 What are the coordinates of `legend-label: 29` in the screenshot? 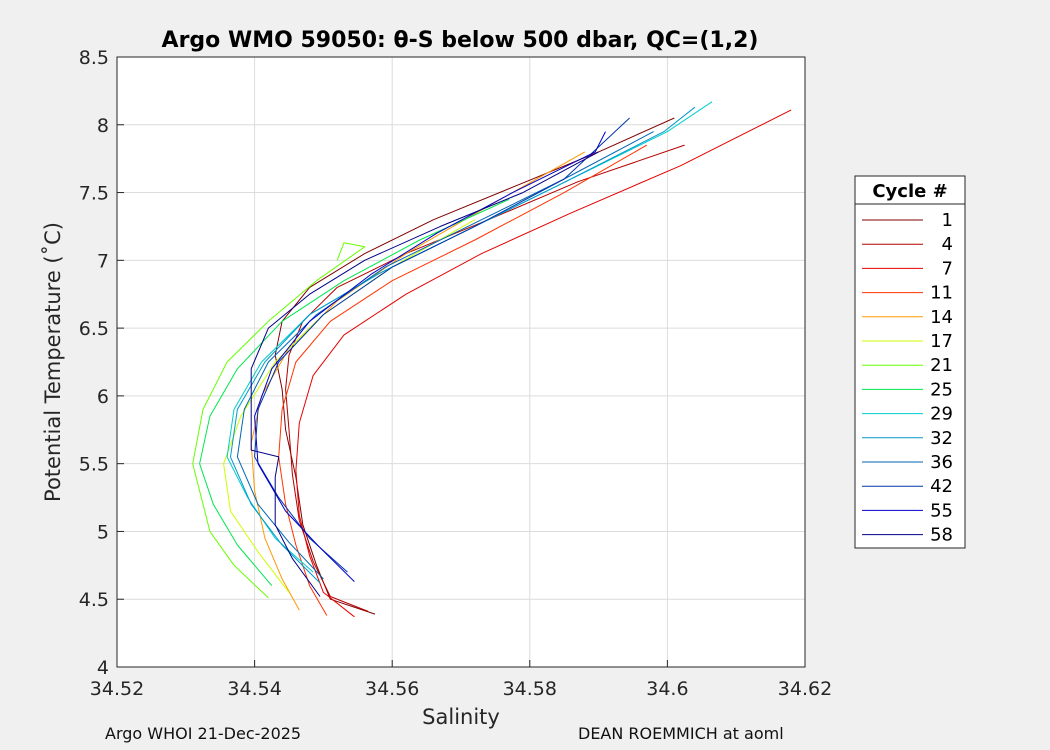 It's located at (941, 414).